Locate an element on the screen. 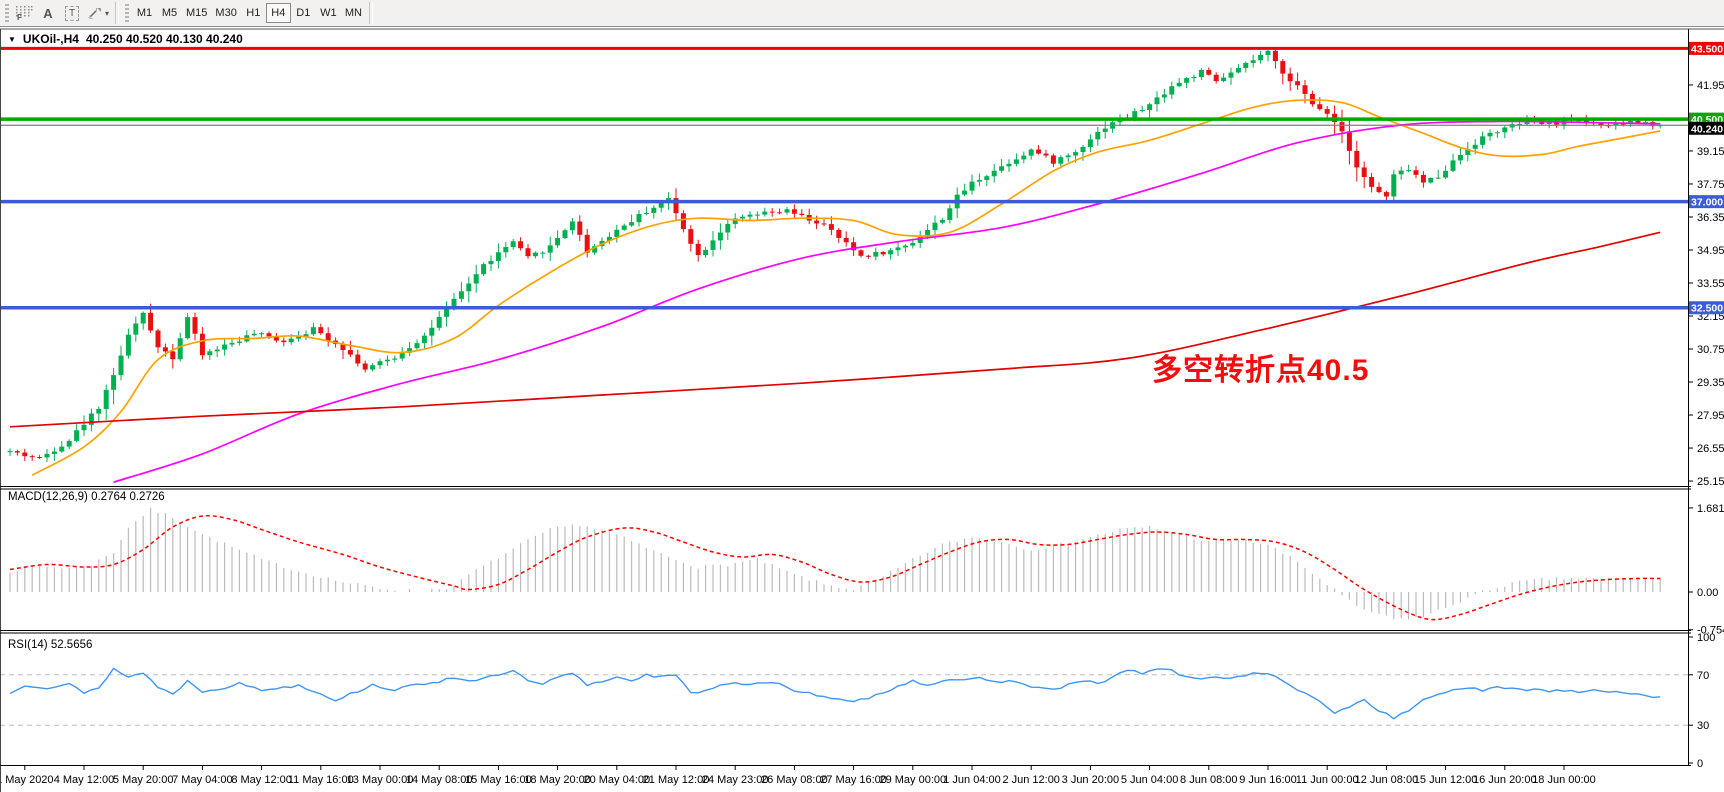 This screenshot has height=792, width=1724. svg-text: 27 May 16:00 is located at coordinates (853, 780).